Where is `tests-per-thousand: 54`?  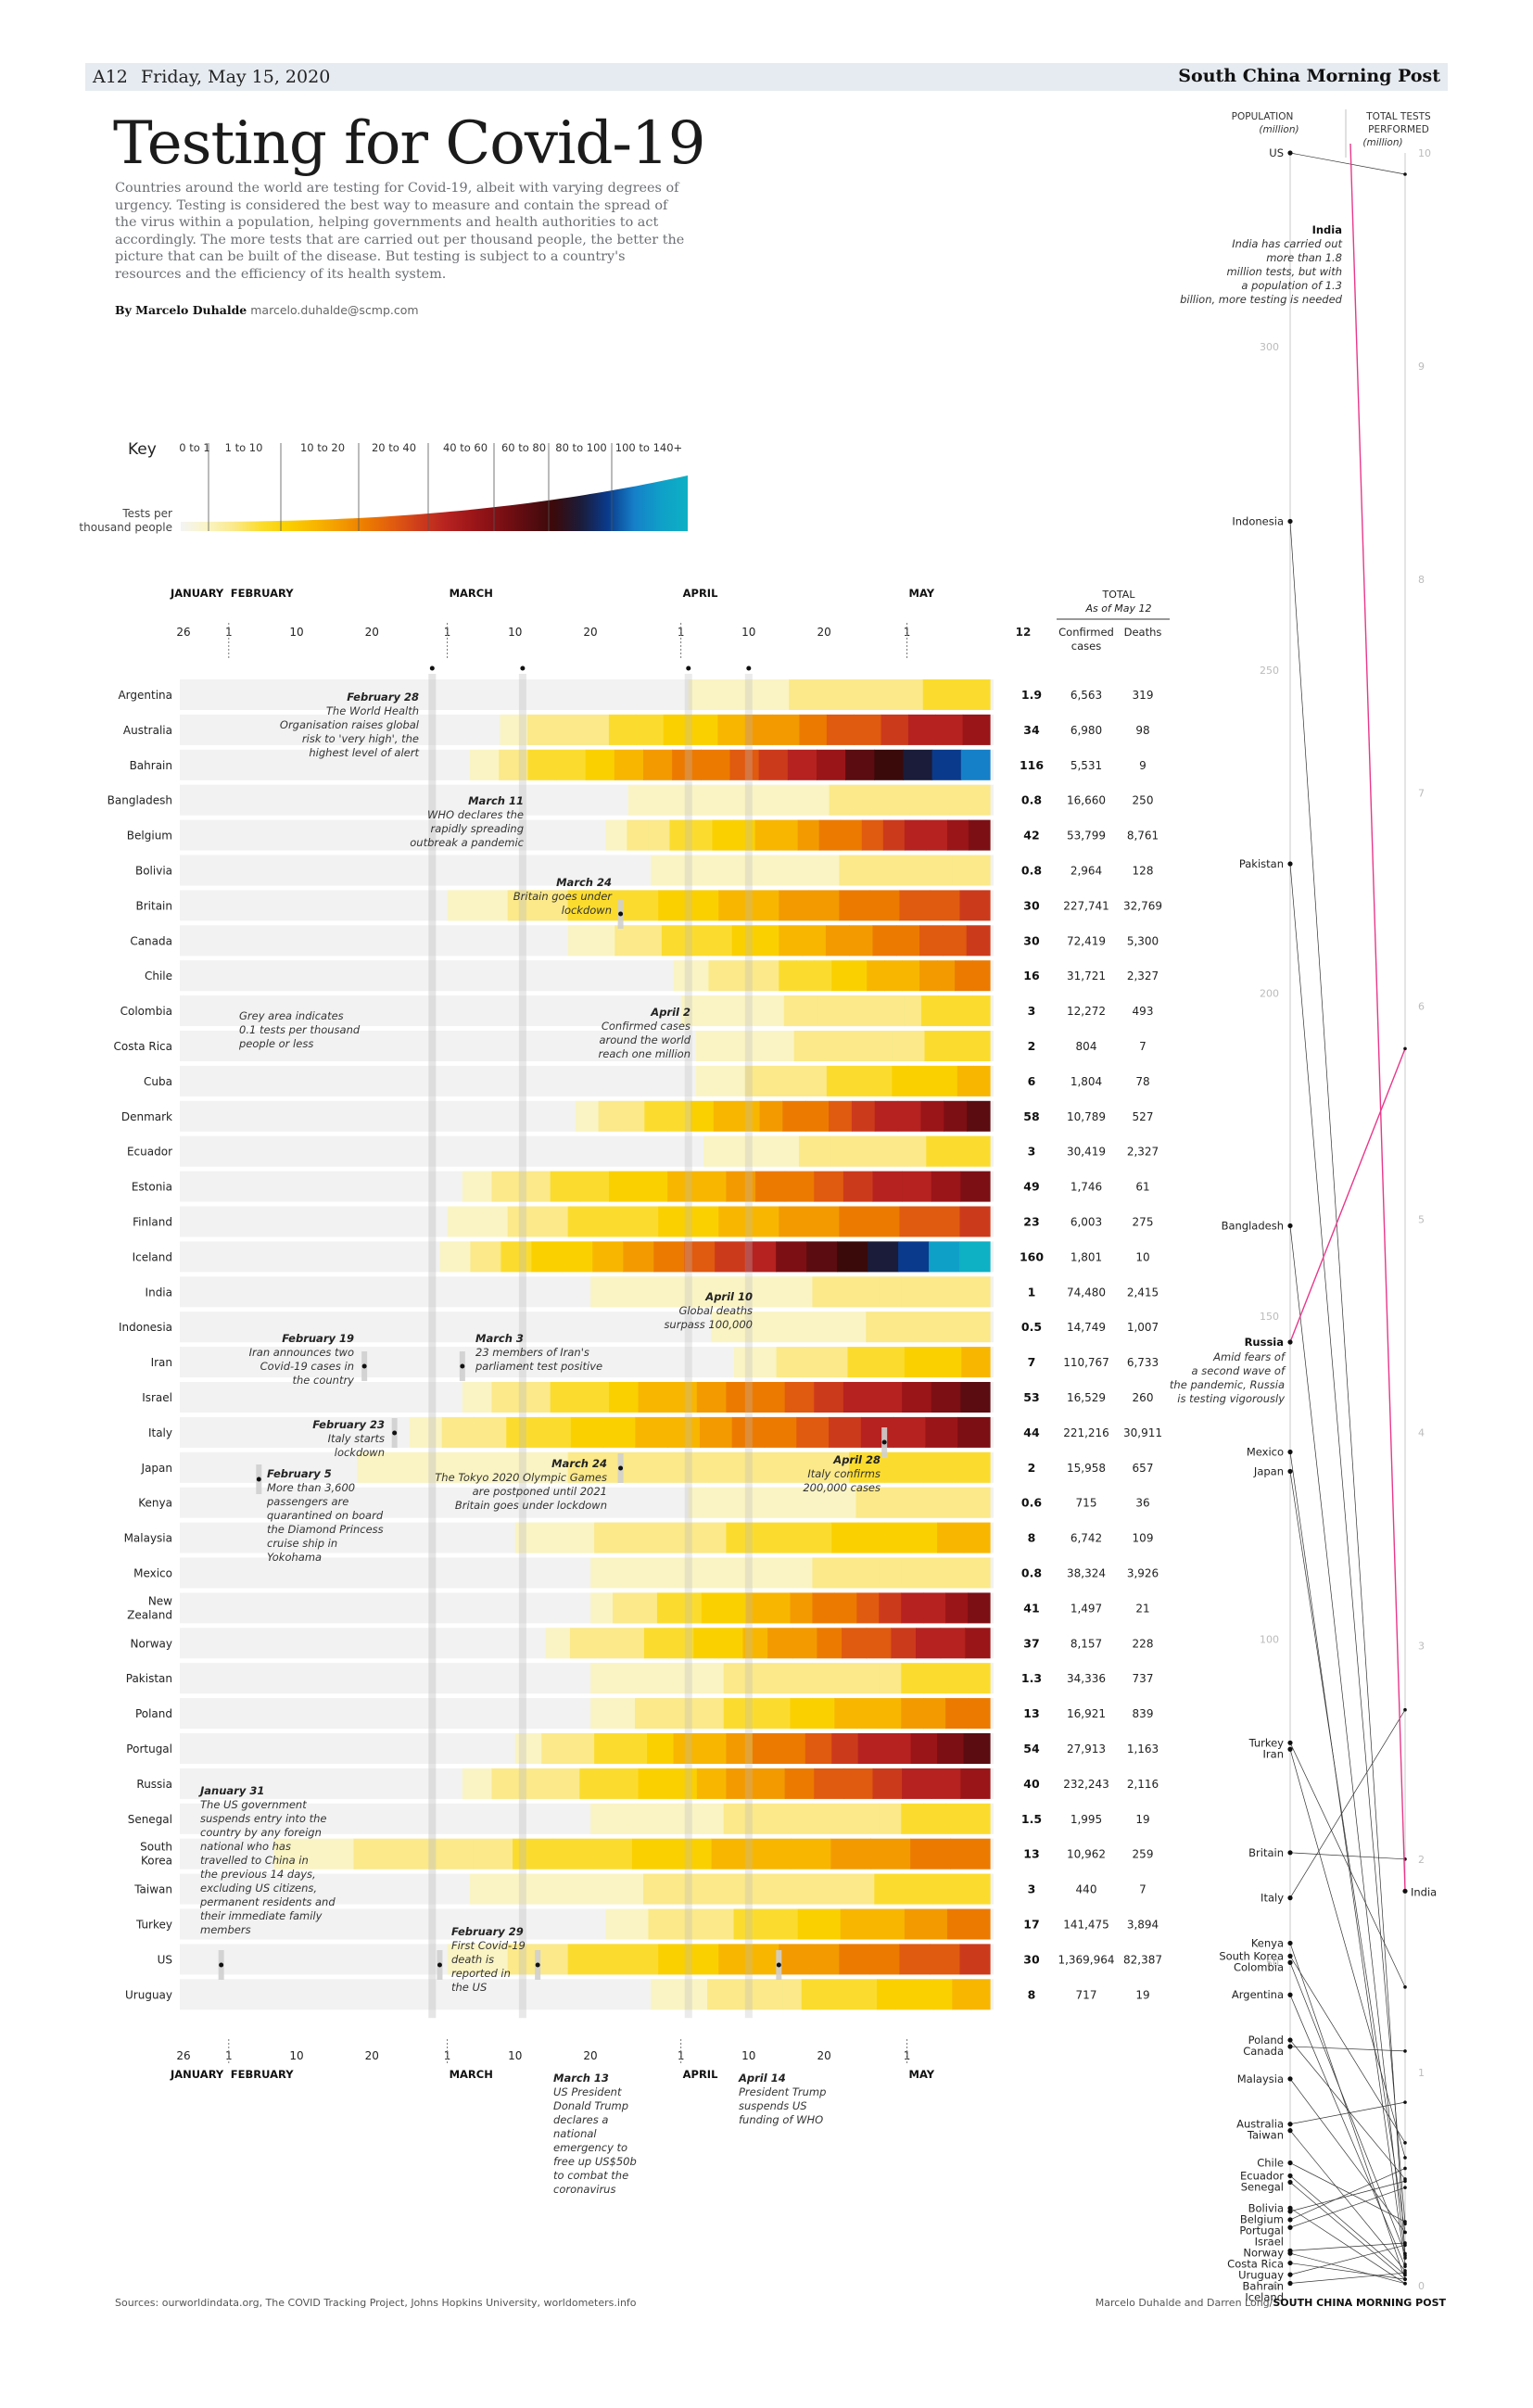
tests-per-thousand: 54 is located at coordinates (1031, 1748).